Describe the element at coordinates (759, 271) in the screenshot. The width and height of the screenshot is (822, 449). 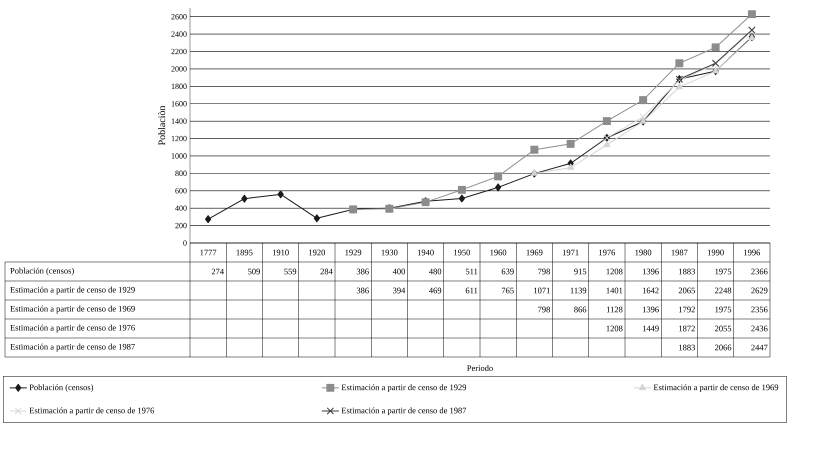
I see `data-label: 2366` at that location.